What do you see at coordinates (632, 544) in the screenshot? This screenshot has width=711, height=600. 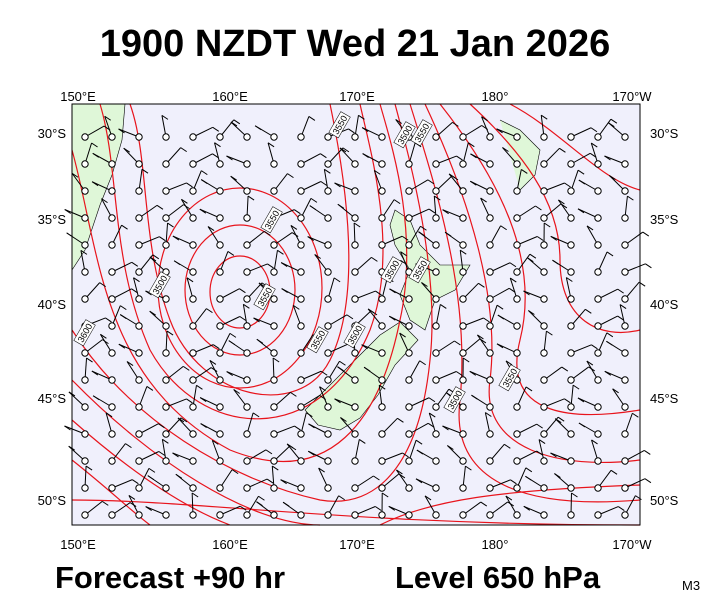 I see `lon-label-bottom: 170°W` at bounding box center [632, 544].